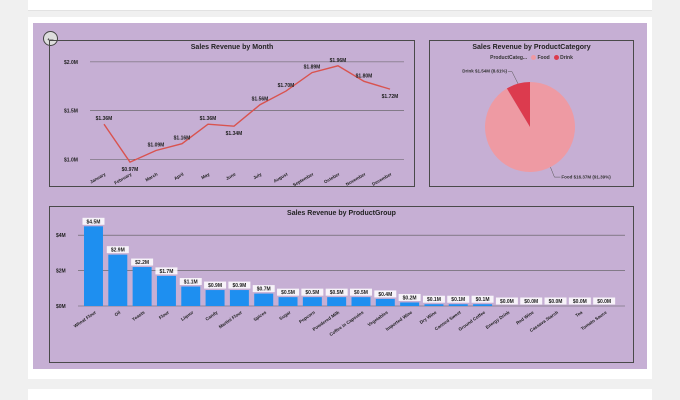 Image resolution: width=680 pixels, height=400 pixels. I want to click on data-label: $0.1M, so click(458, 300).